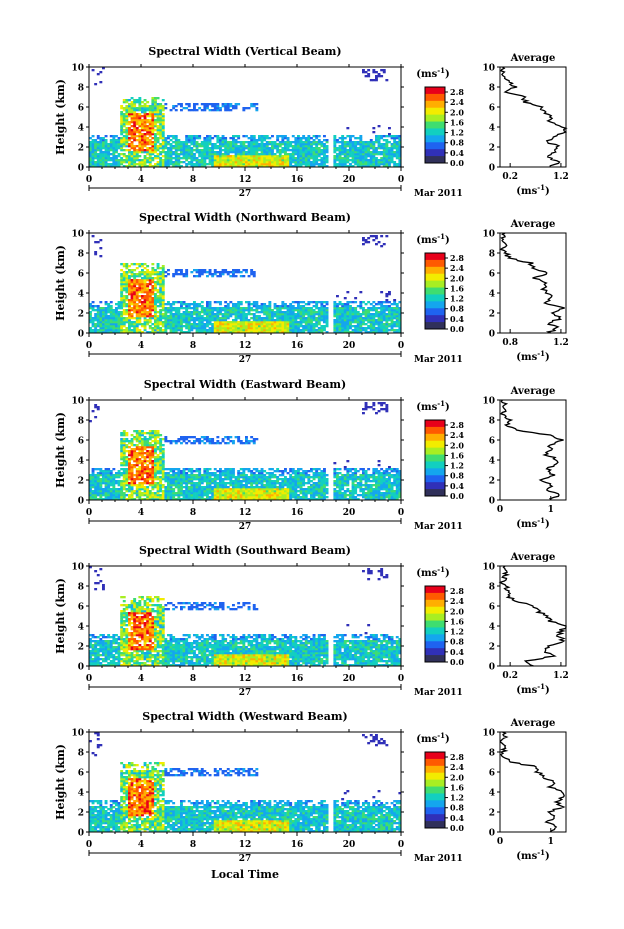 Image resolution: width=624 pixels, height=929 pixels. I want to click on colorbar-unit: (ms-1), so click(432, 239).